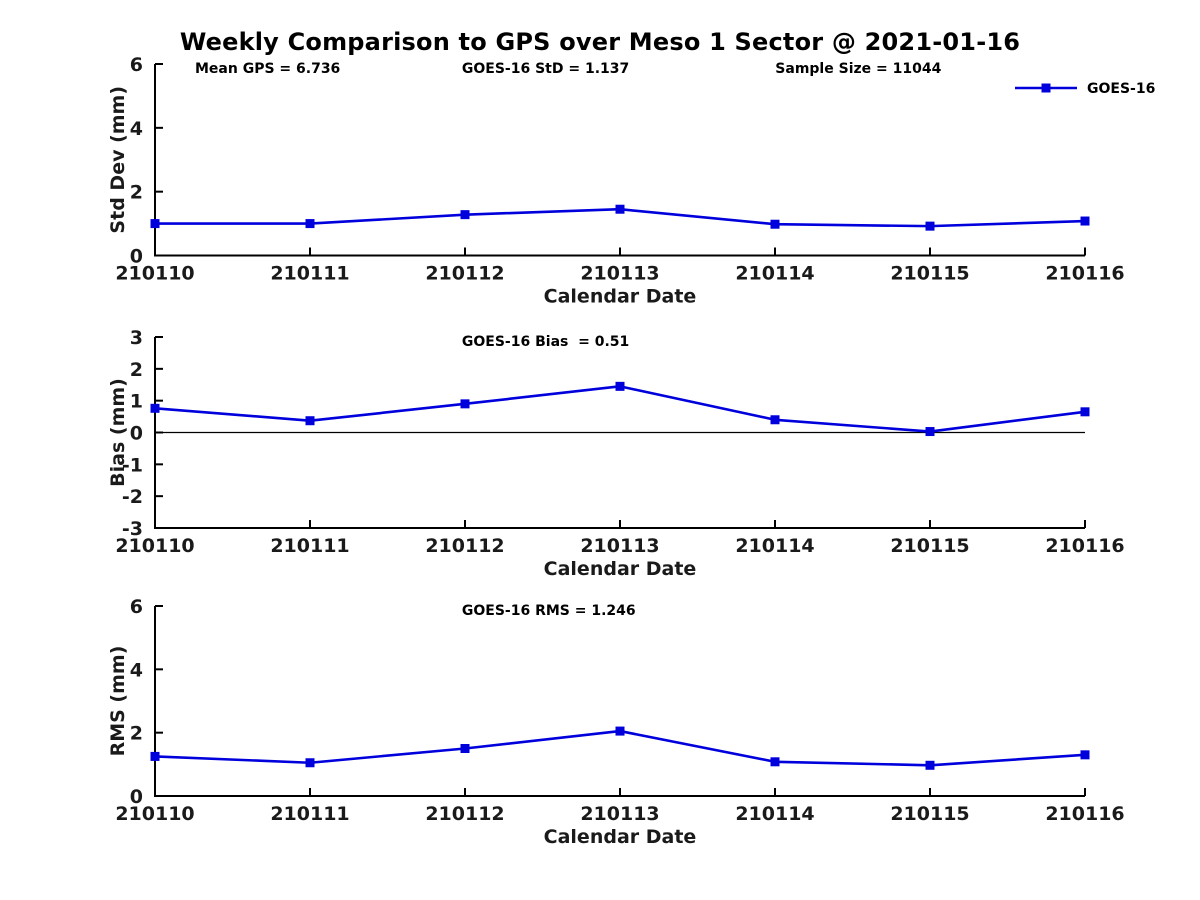 This screenshot has width=1200, height=900. I want to click on y-axis-label: Std Dev (mm), so click(118, 160).